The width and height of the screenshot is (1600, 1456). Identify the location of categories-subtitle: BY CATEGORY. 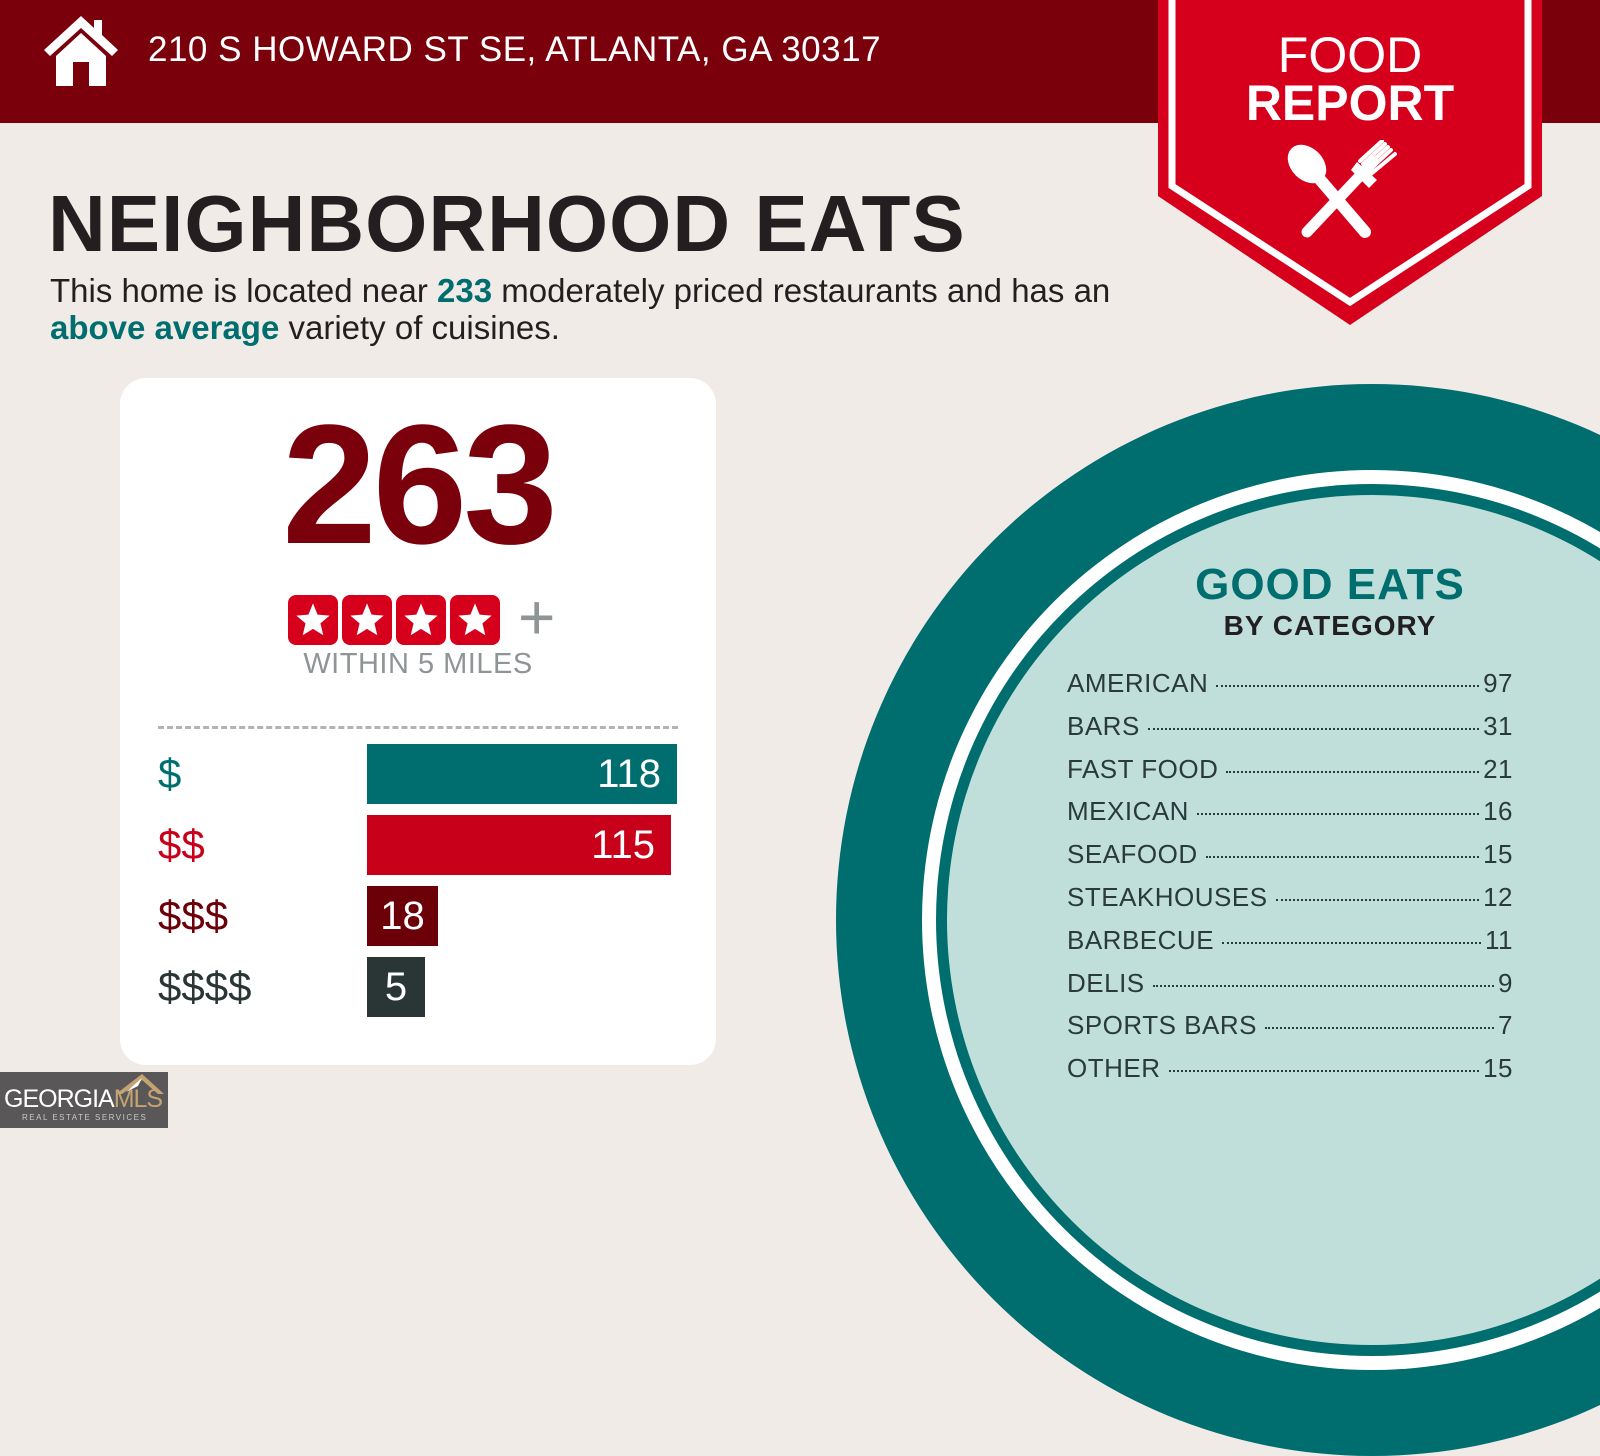
(1330, 625).